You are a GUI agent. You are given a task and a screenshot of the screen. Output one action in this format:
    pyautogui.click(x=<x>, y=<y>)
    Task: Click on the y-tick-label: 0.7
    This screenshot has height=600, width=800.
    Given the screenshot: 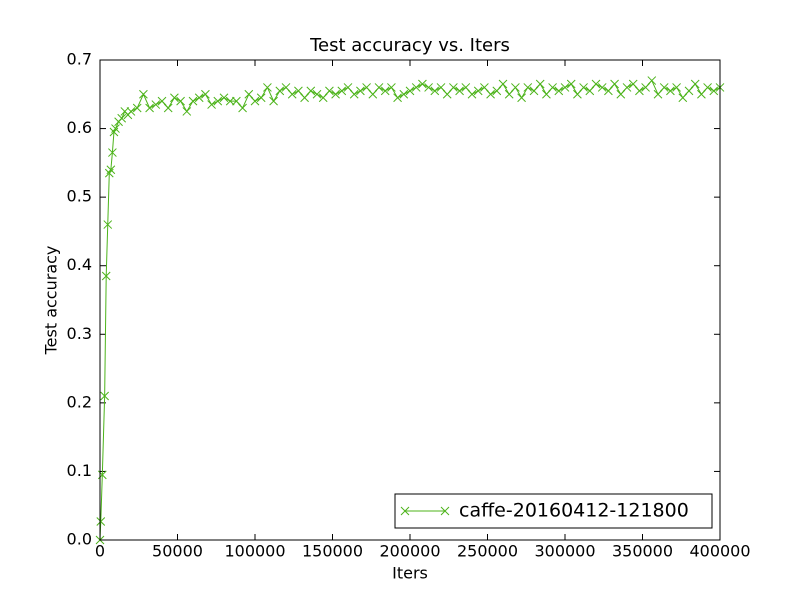 What is the action you would take?
    pyautogui.click(x=79, y=59)
    